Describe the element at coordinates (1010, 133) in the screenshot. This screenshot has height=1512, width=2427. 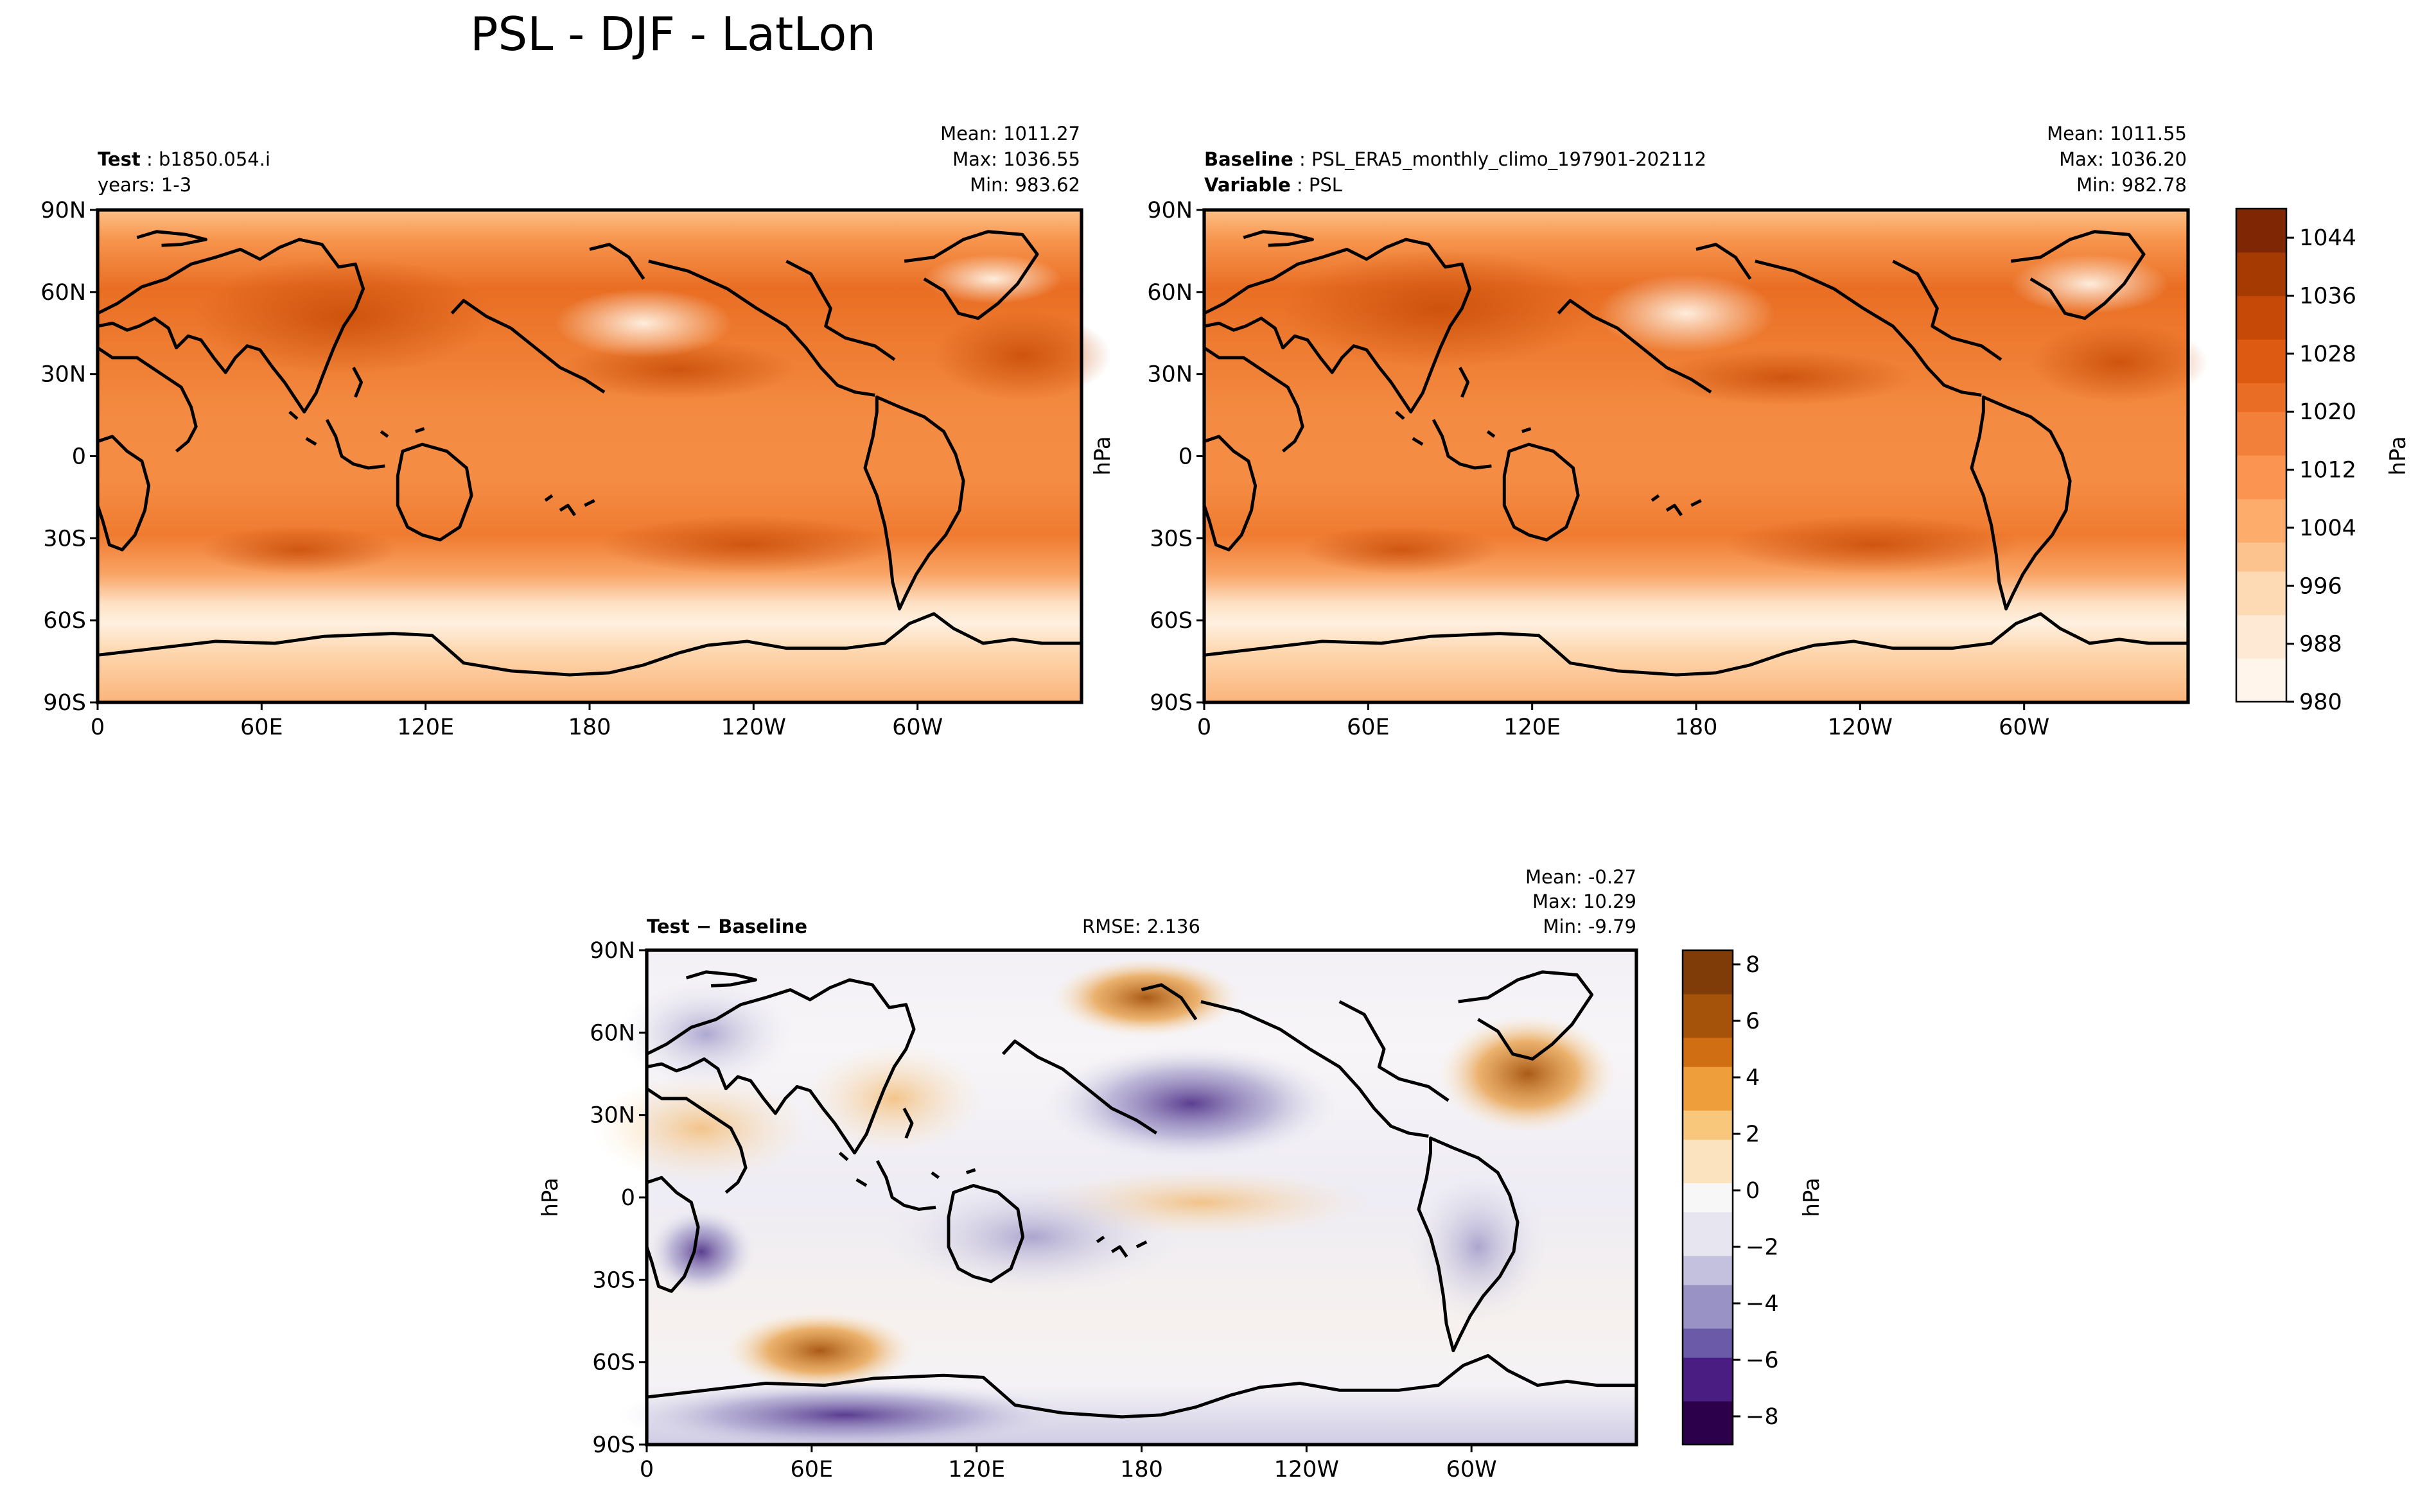
I see `test-stat-mean: Mean: 1011.27` at that location.